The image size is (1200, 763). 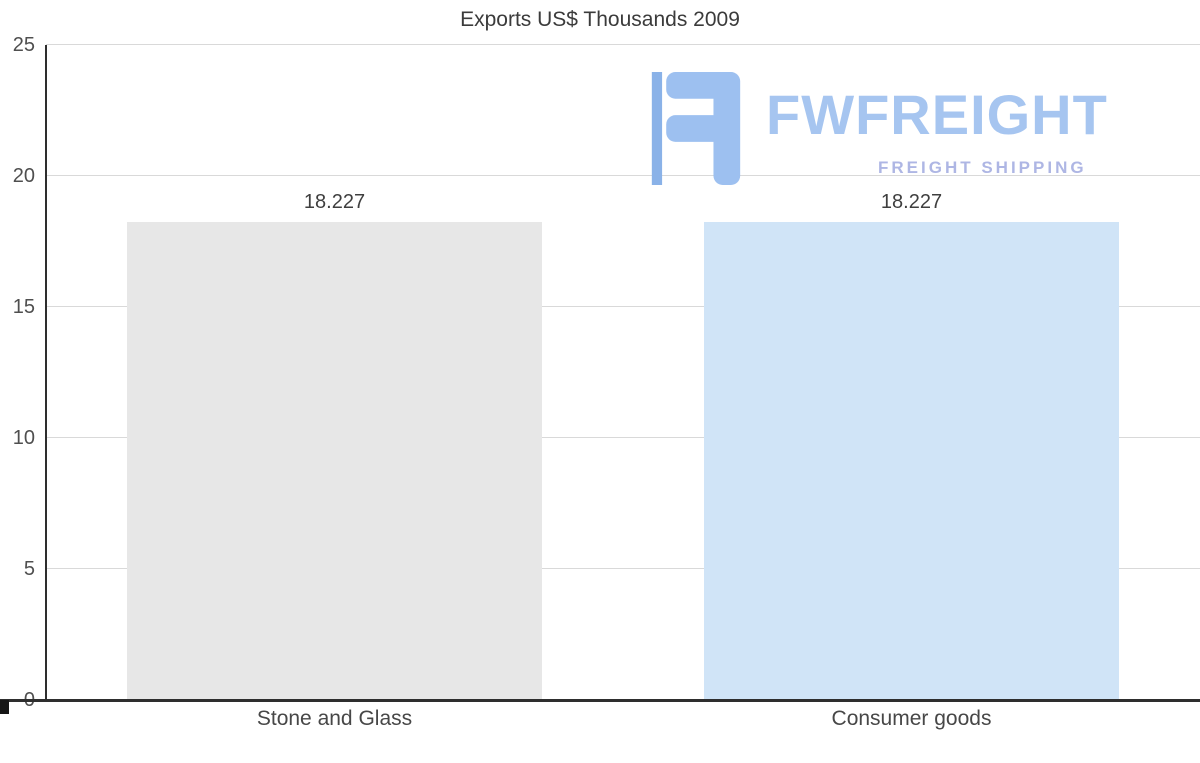 I want to click on x-axis: Stone and Glass Consumer goods, so click(x=623, y=722).